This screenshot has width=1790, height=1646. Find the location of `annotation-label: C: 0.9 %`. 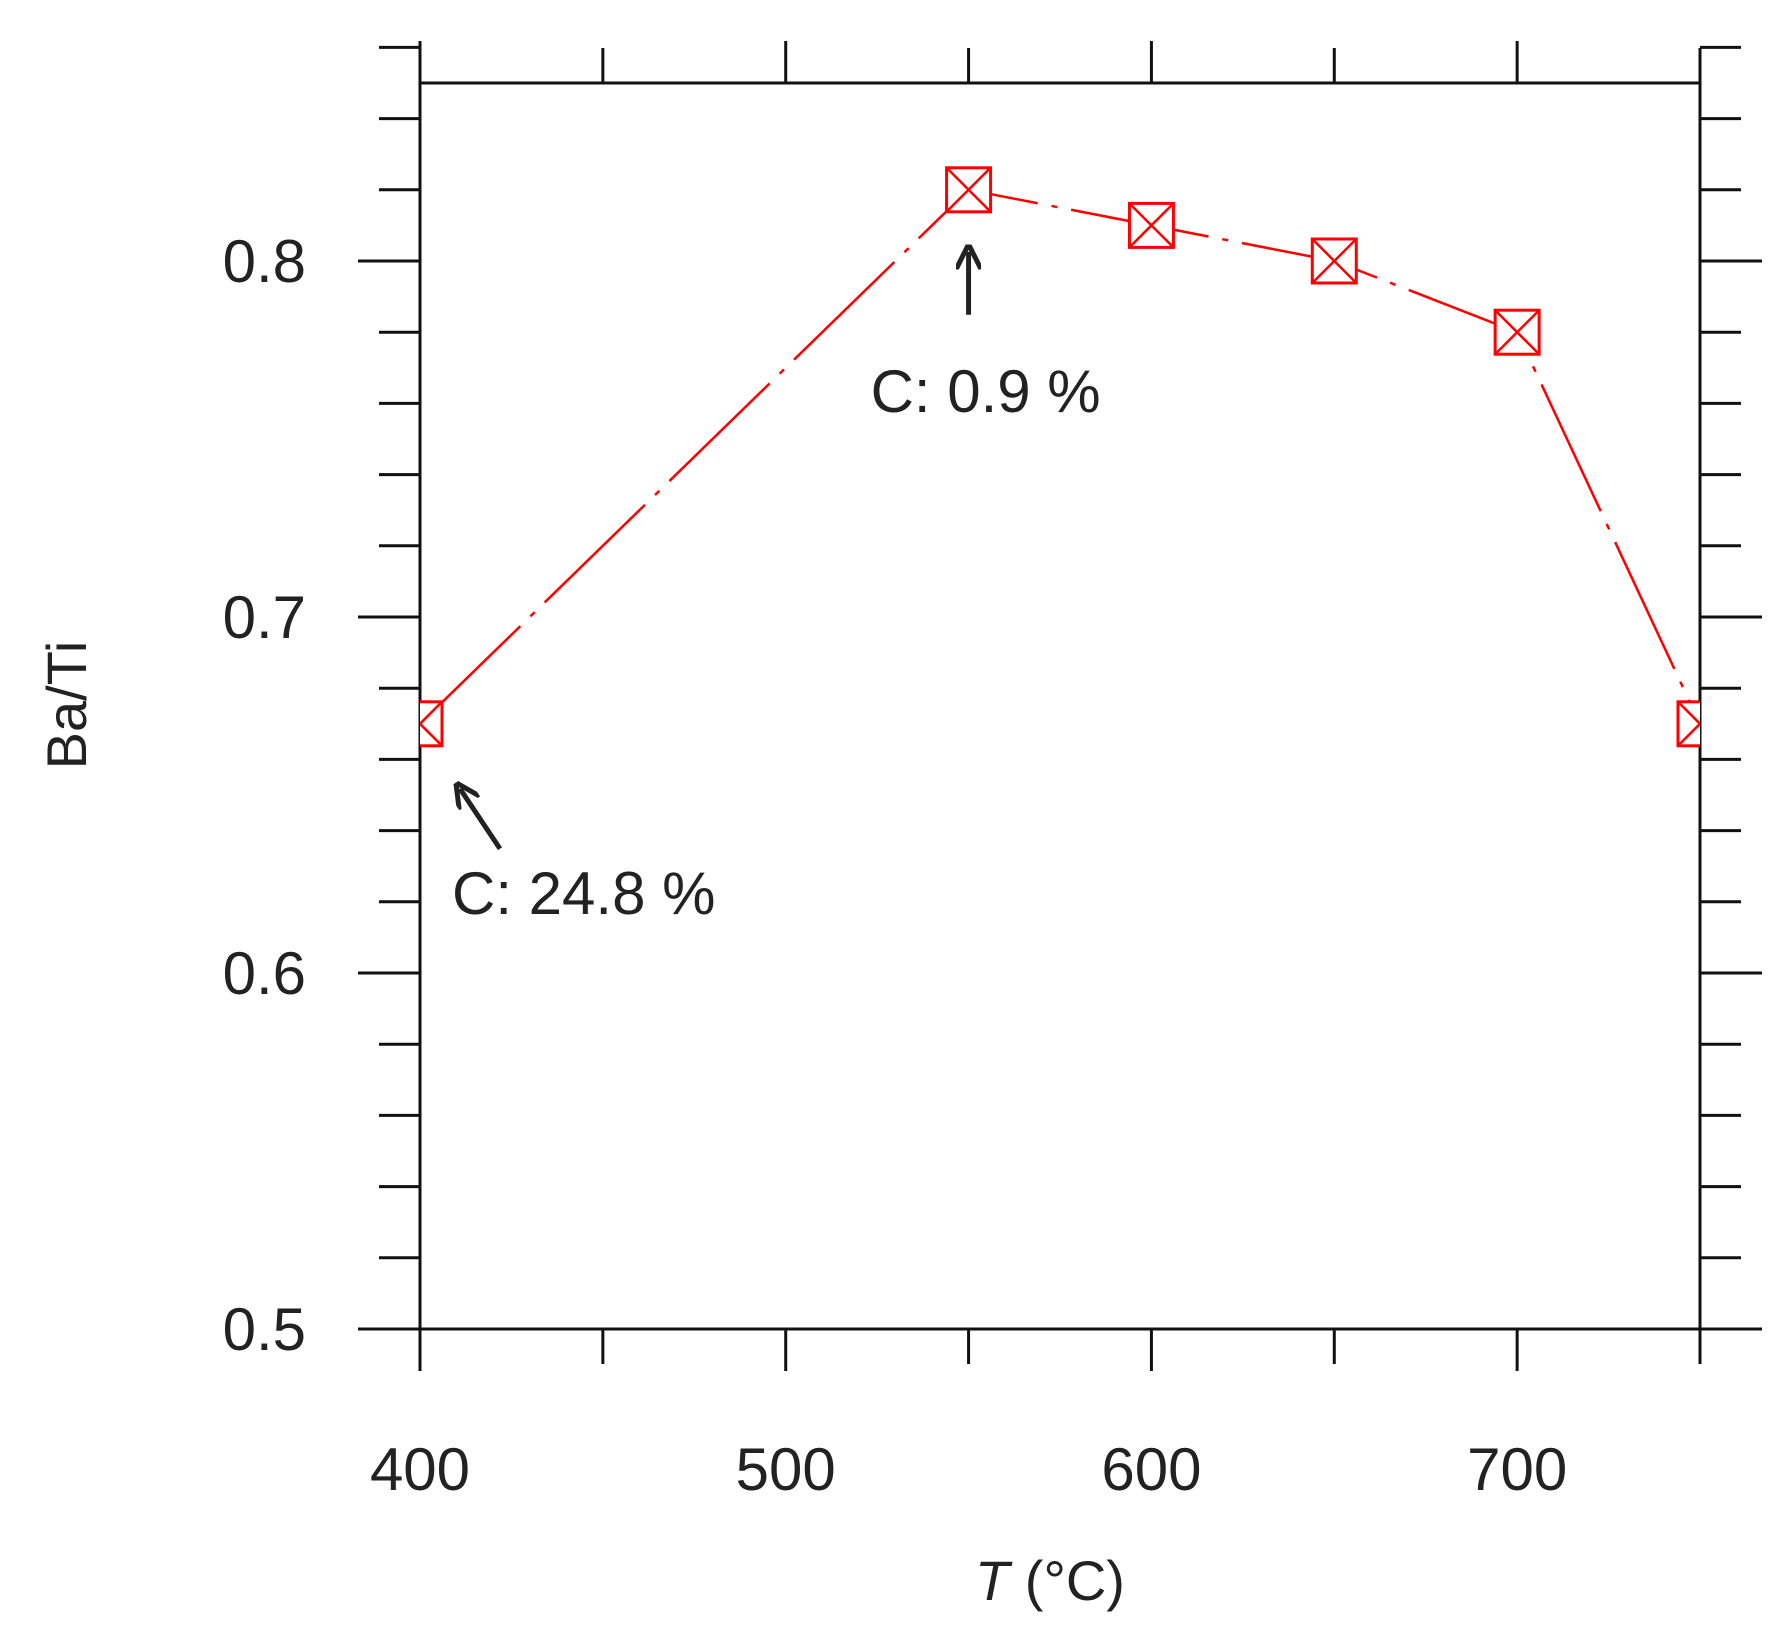

annotation-label: C: 0.9 % is located at coordinates (986, 391).